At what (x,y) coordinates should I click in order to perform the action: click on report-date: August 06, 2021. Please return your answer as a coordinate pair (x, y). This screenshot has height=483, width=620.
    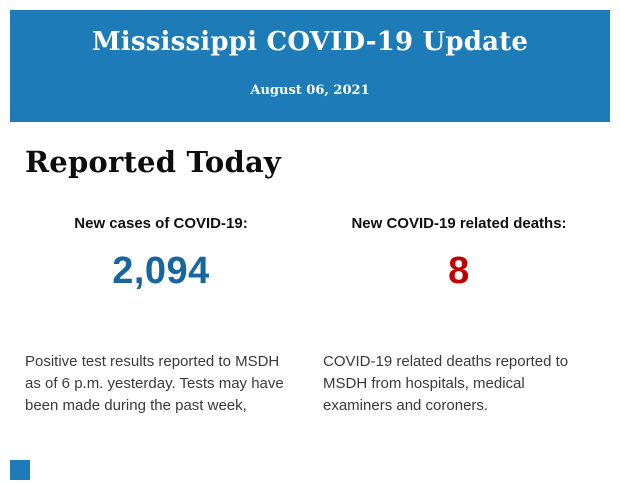
    Looking at the image, I should click on (310, 90).